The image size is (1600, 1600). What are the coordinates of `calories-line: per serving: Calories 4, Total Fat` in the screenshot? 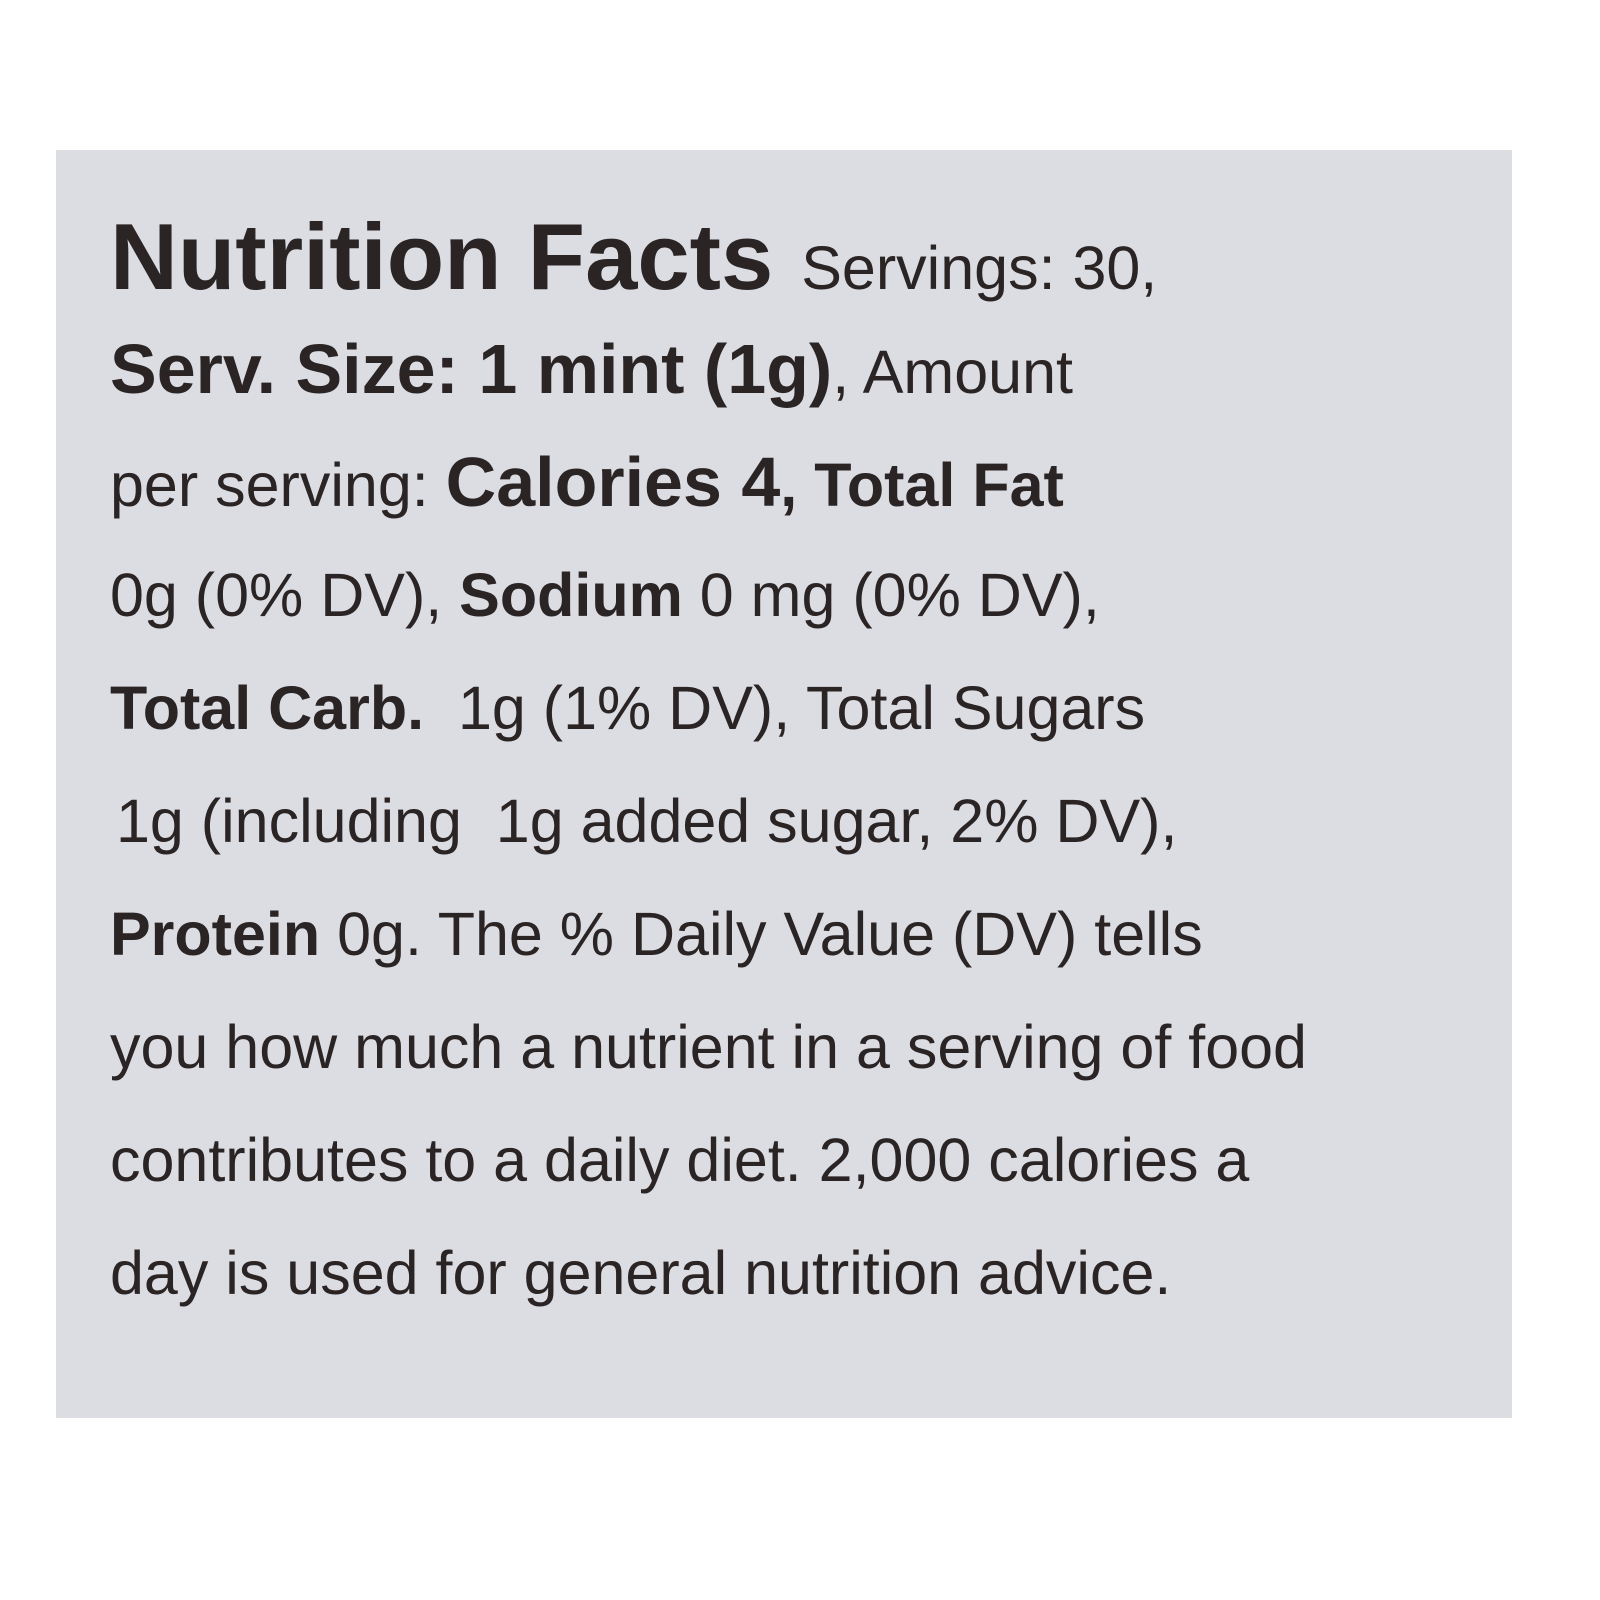 It's located at (810, 482).